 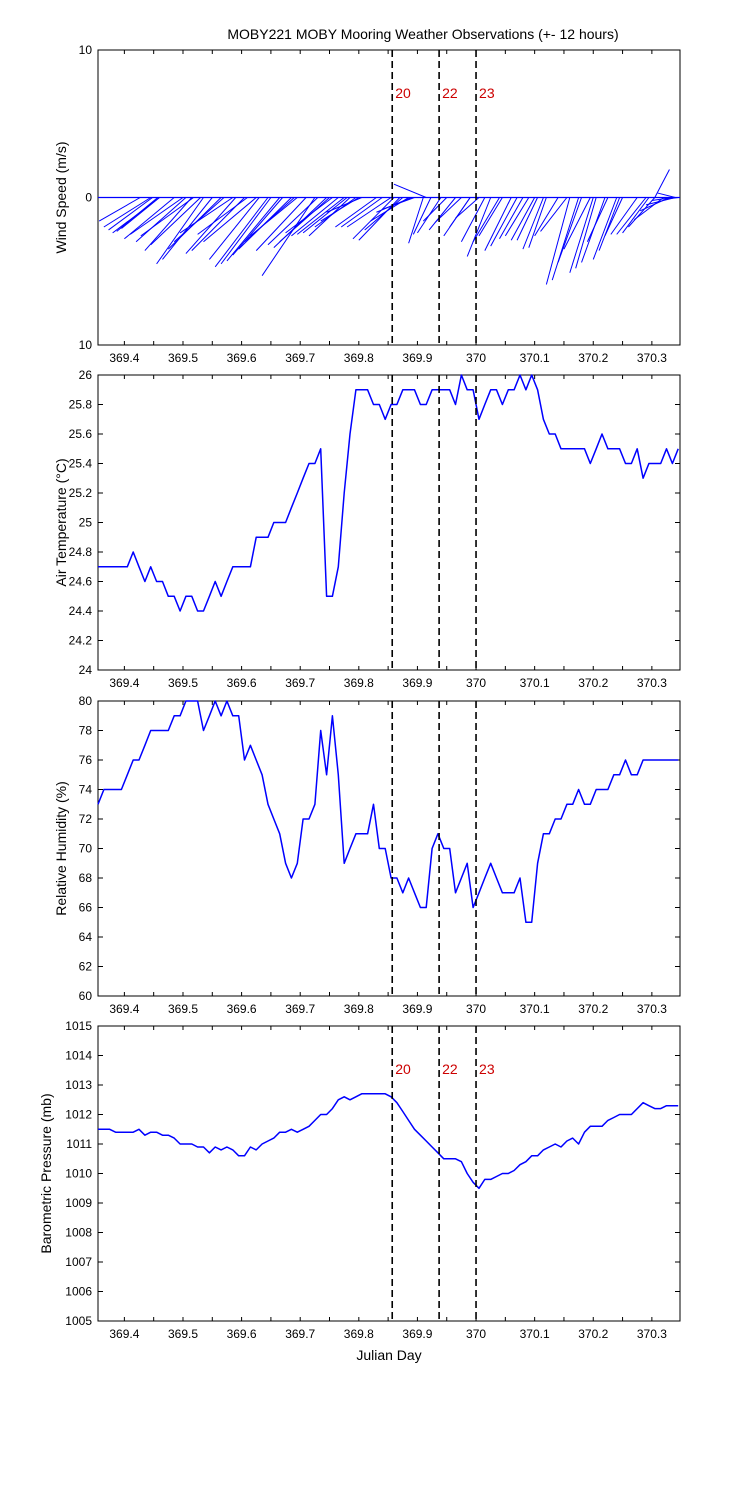 I want to click on event-label: 23, so click(x=487, y=93).